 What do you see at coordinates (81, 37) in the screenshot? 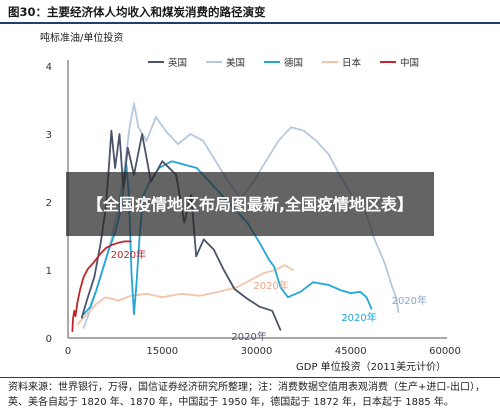
I see `y-axis-label: 吨标准油/单位投资` at bounding box center [81, 37].